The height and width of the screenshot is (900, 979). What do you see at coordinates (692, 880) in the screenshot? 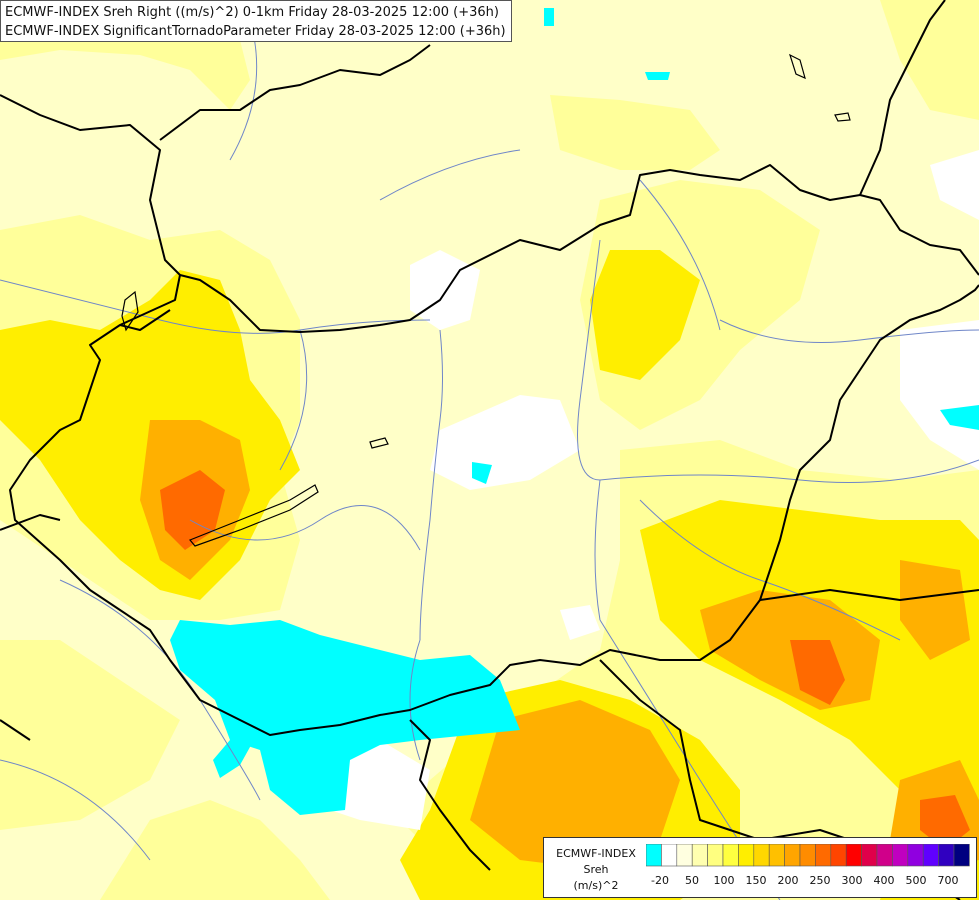
I see `legend-tick-label: 50` at bounding box center [692, 880].